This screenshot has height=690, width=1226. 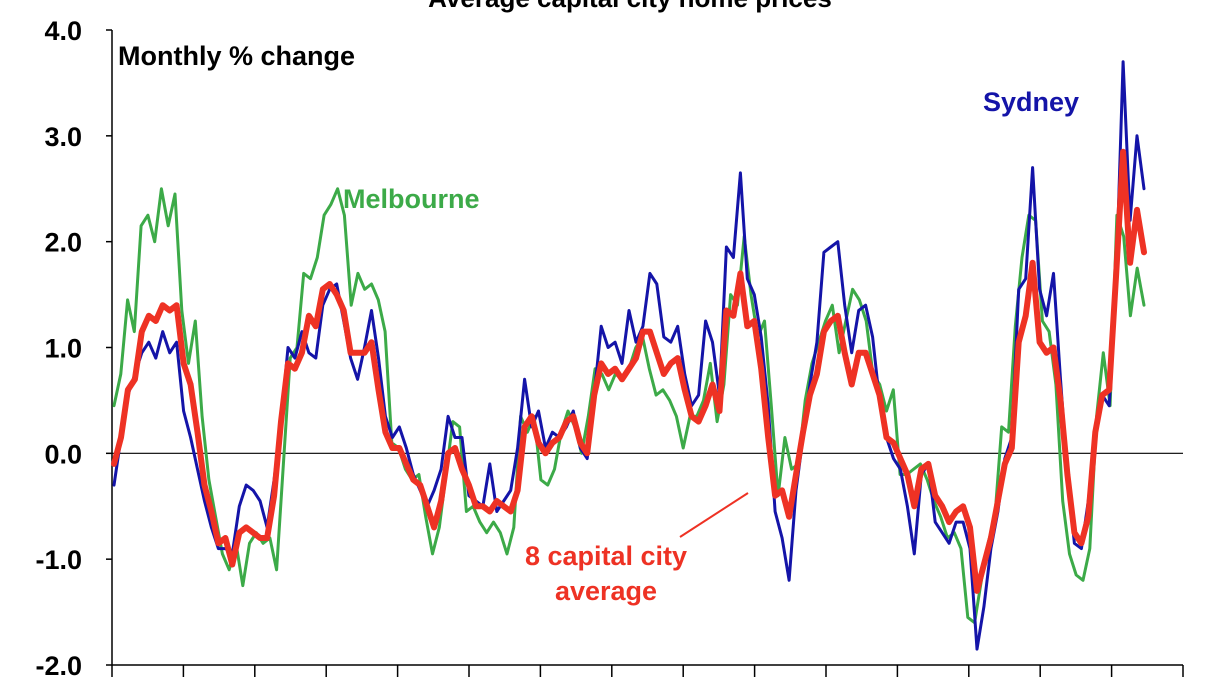 What do you see at coordinates (606, 556) in the screenshot?
I see `average-label-line1: 8 capital city` at bounding box center [606, 556].